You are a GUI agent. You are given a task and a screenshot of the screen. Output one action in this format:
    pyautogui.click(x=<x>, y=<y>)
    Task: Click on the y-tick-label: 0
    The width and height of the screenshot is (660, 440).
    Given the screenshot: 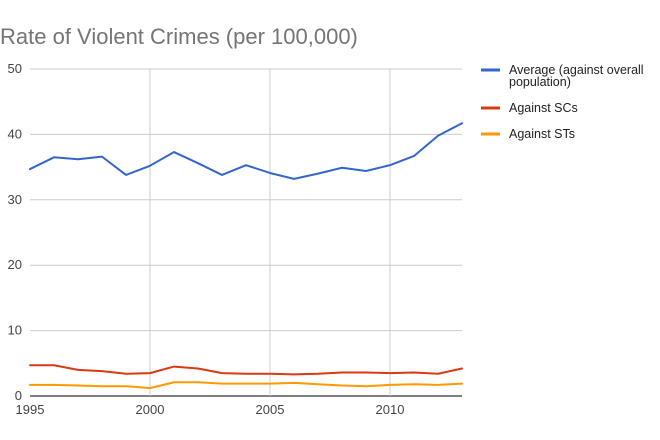 What is the action you would take?
    pyautogui.click(x=18, y=395)
    